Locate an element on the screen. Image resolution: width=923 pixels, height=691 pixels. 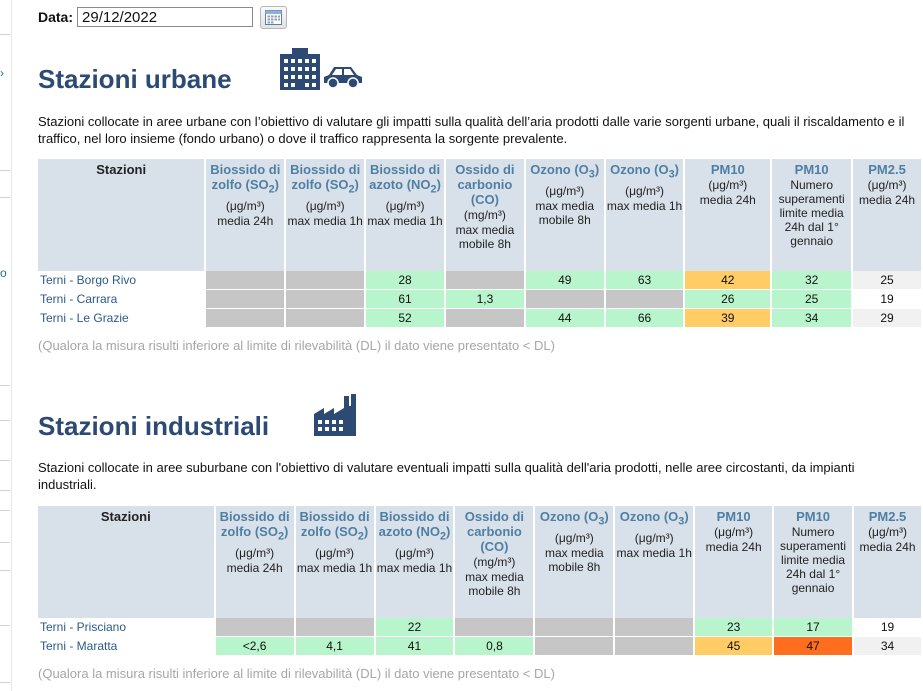
pollutant-name: PM2.5 is located at coordinates (887, 516).